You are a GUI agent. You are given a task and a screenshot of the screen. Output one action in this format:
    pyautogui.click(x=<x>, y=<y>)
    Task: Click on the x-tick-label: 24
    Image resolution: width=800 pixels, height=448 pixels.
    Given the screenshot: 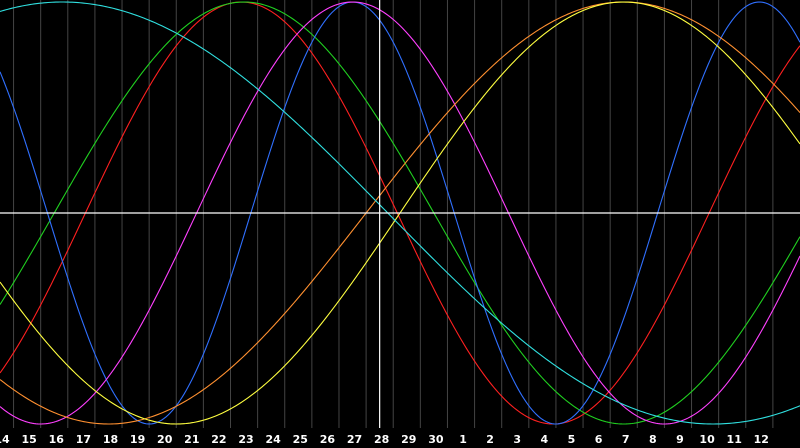 What is the action you would take?
    pyautogui.click(x=274, y=439)
    